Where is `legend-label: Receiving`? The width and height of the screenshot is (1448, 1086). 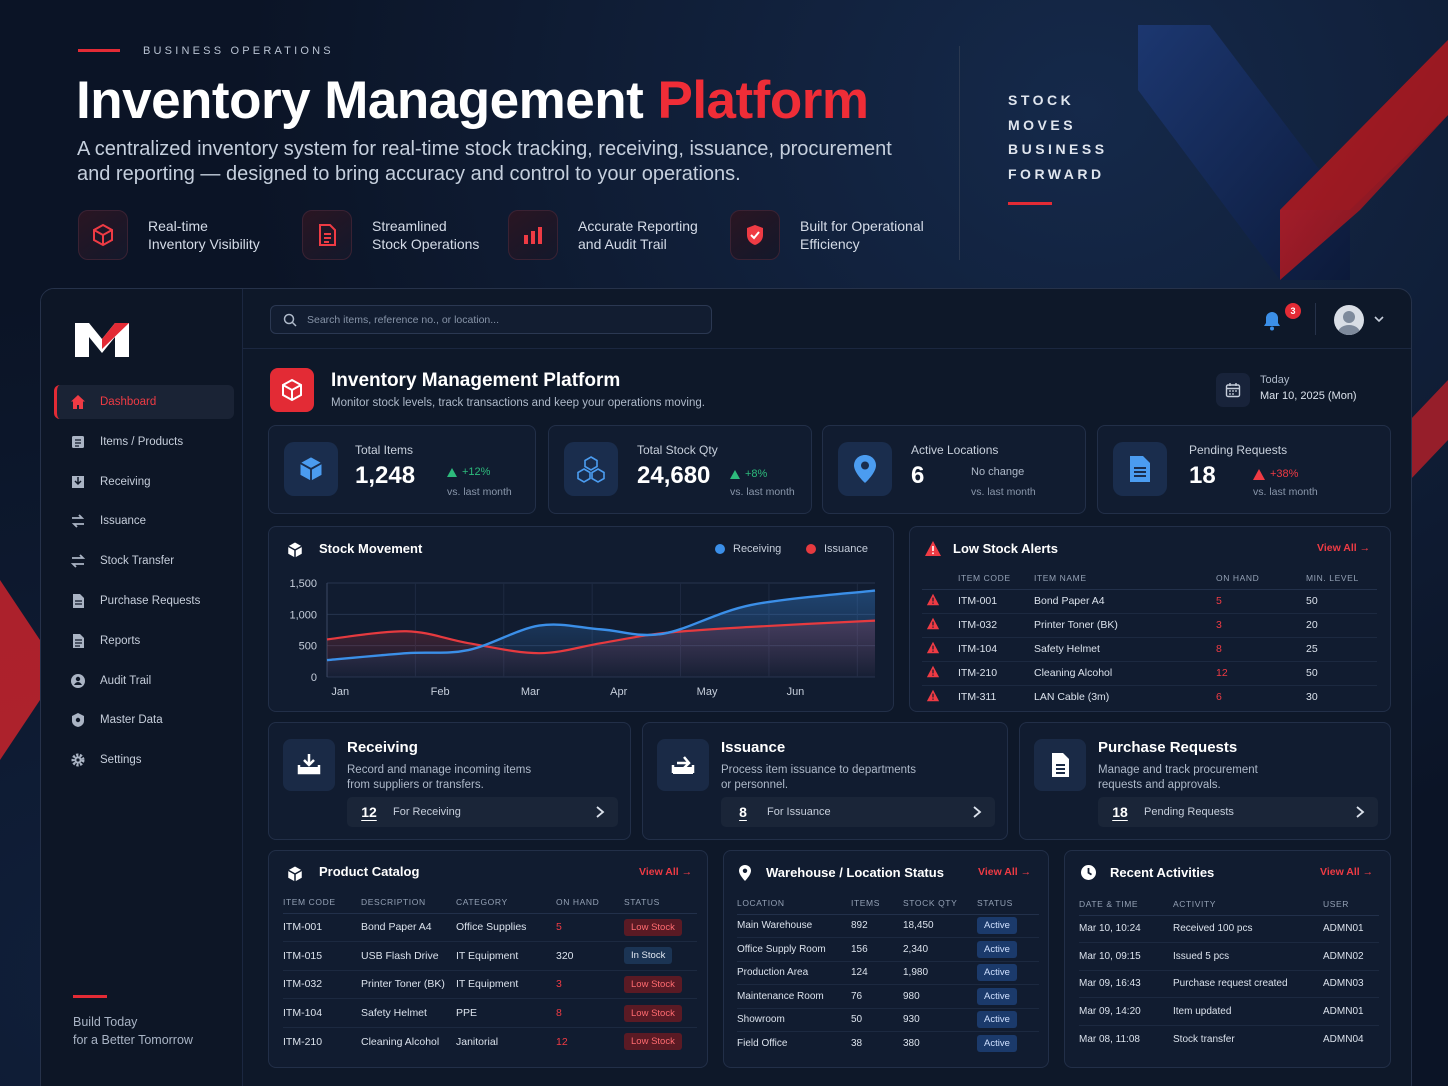 legend-label: Receiving is located at coordinates (757, 549).